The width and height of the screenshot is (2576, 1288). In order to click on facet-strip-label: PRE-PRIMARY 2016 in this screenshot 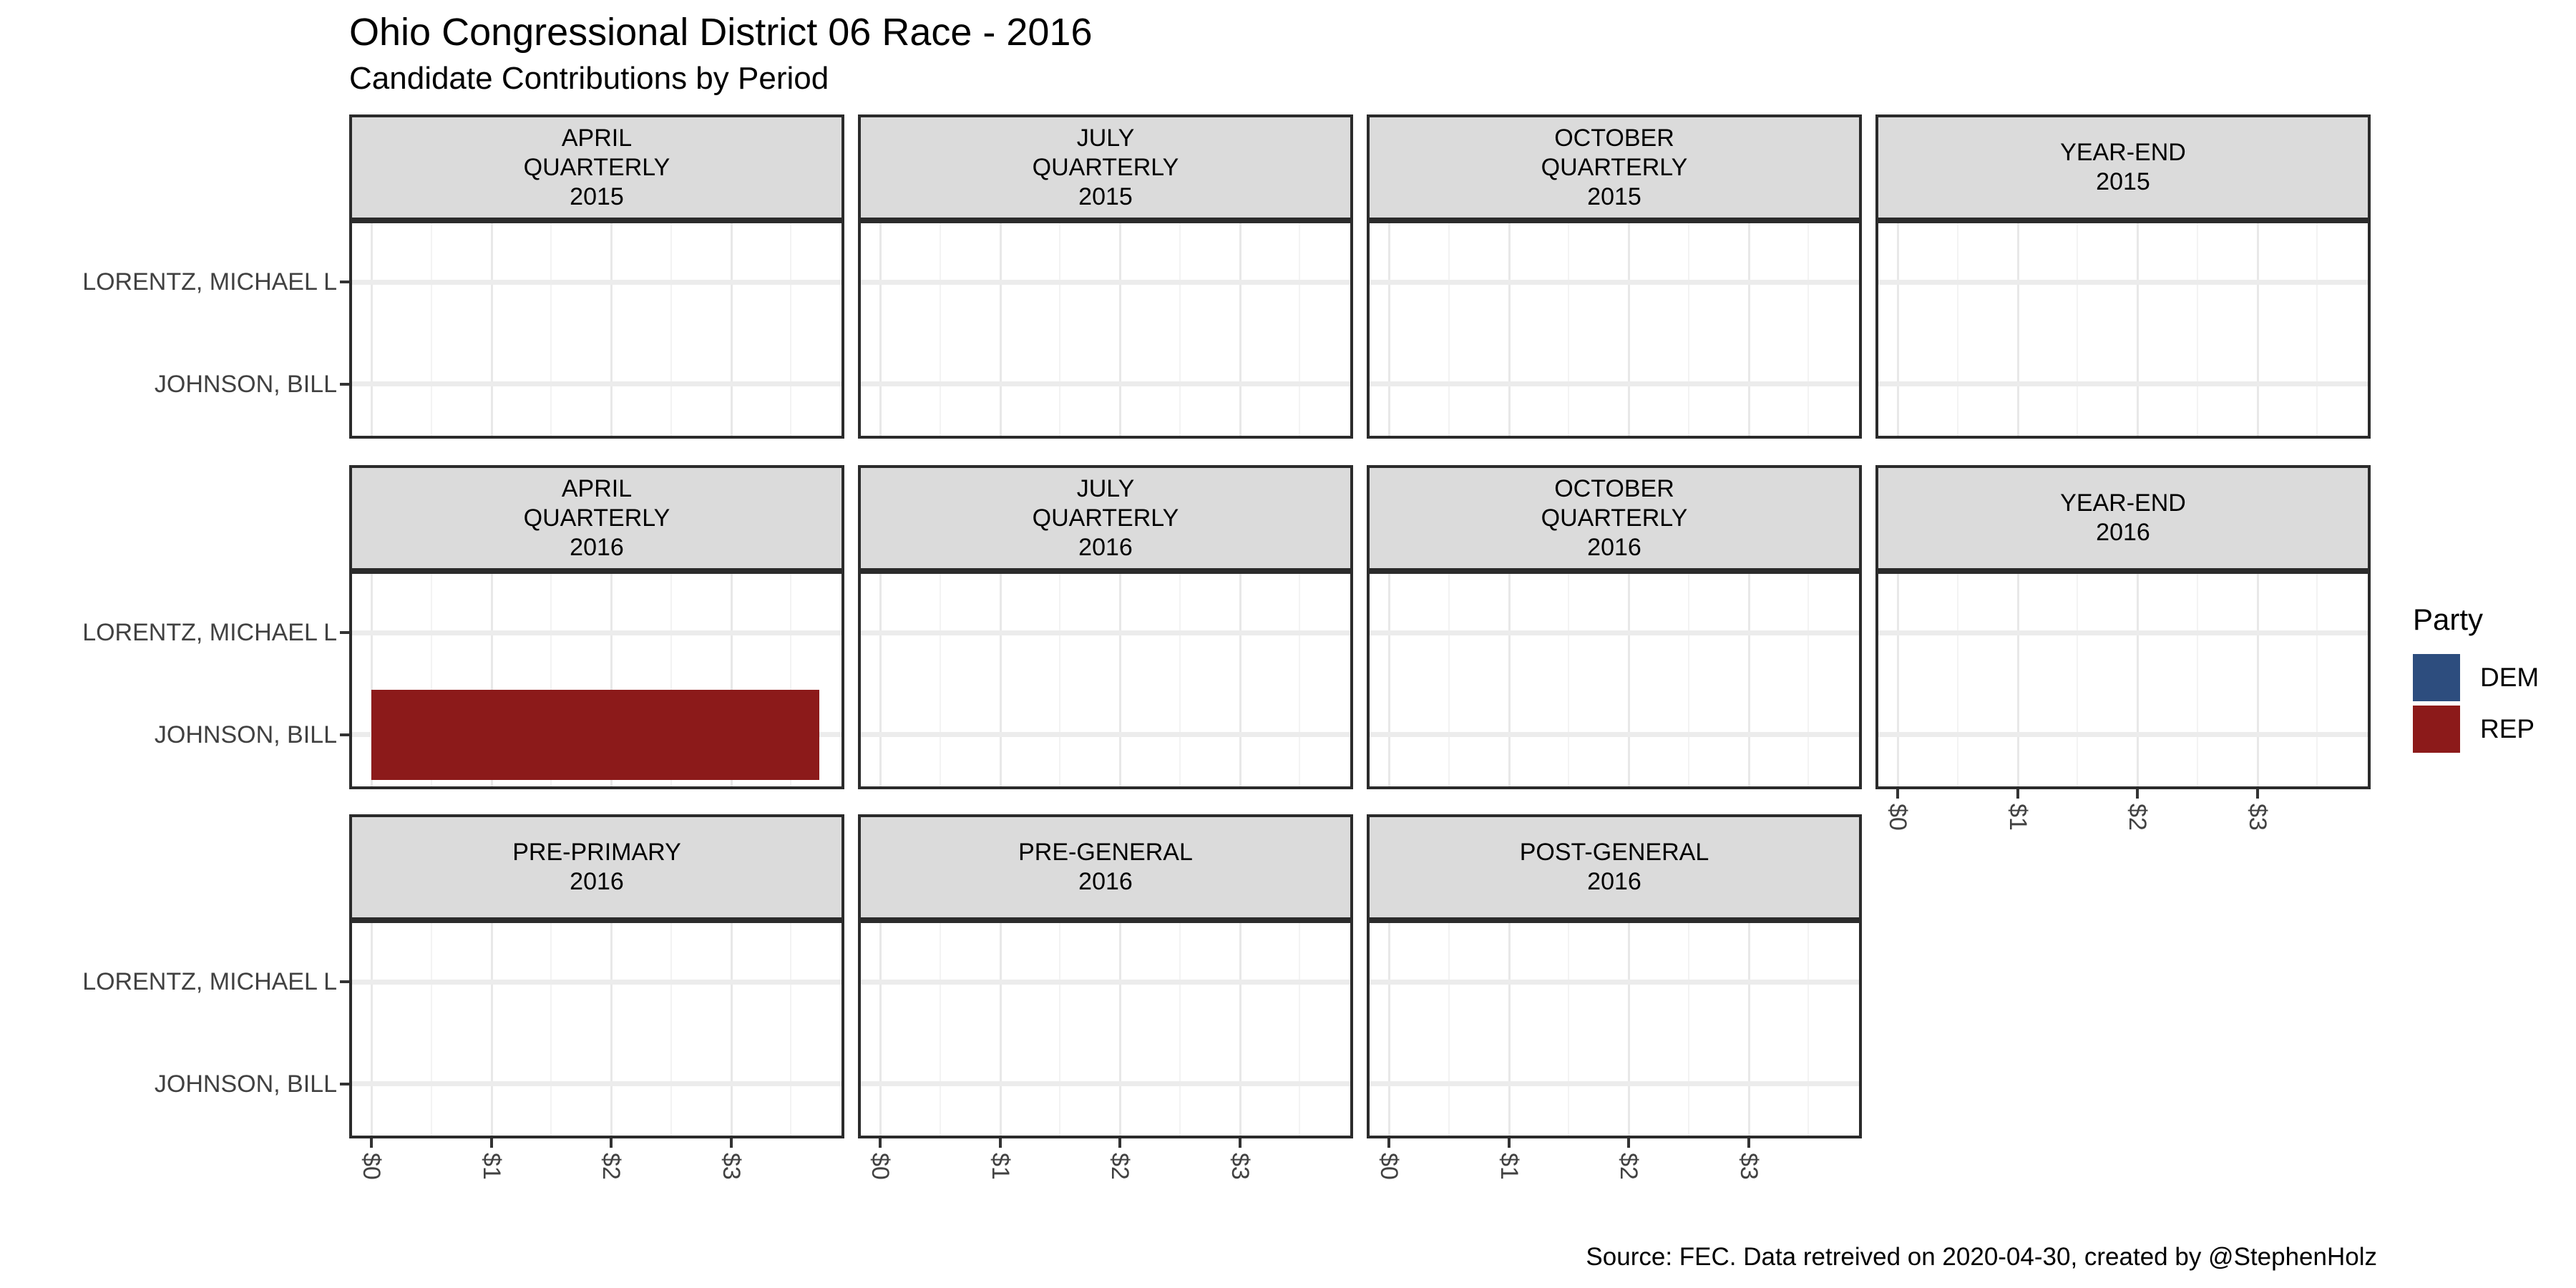, I will do `click(596, 867)`.